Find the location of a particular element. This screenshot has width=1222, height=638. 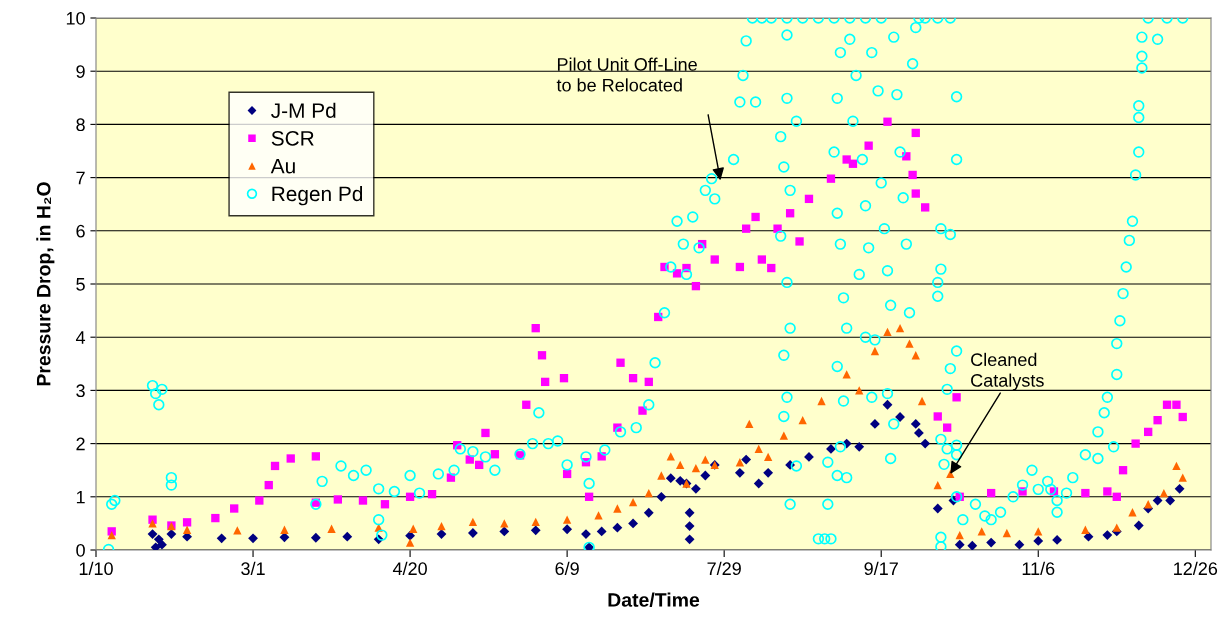

x-tick-label: 3/1 is located at coordinates (253, 568).